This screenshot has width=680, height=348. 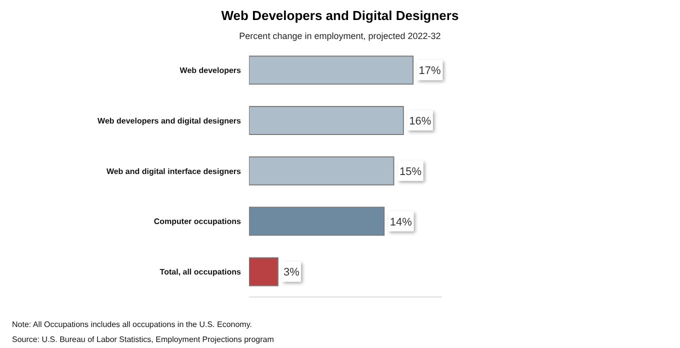 What do you see at coordinates (291, 272) in the screenshot?
I see `data-label: 3%` at bounding box center [291, 272].